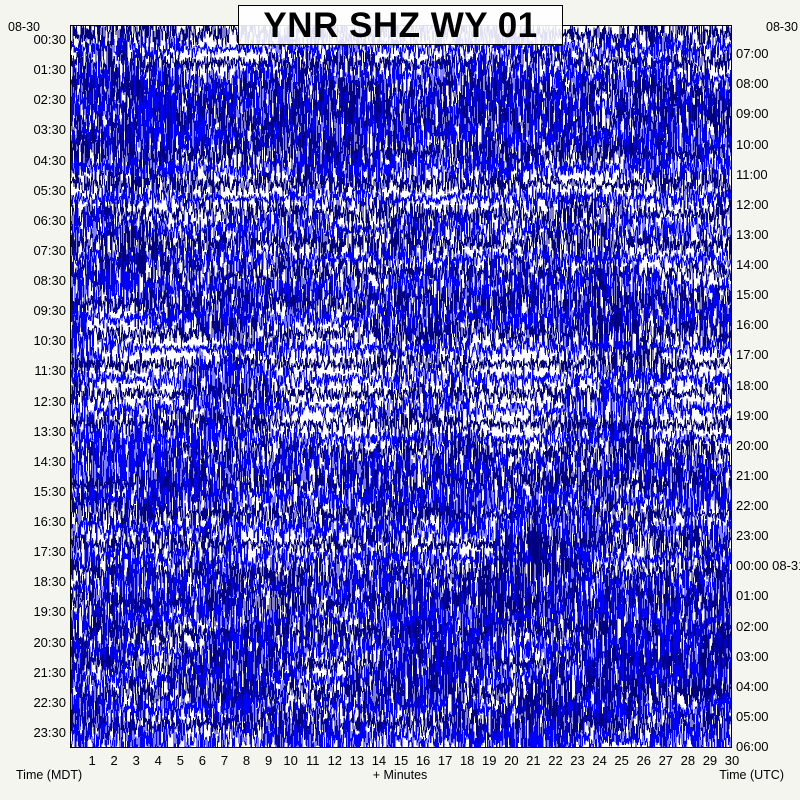 The image size is (800, 800). What do you see at coordinates (49, 702) in the screenshot?
I see `left-hour-label: 22:30` at bounding box center [49, 702].